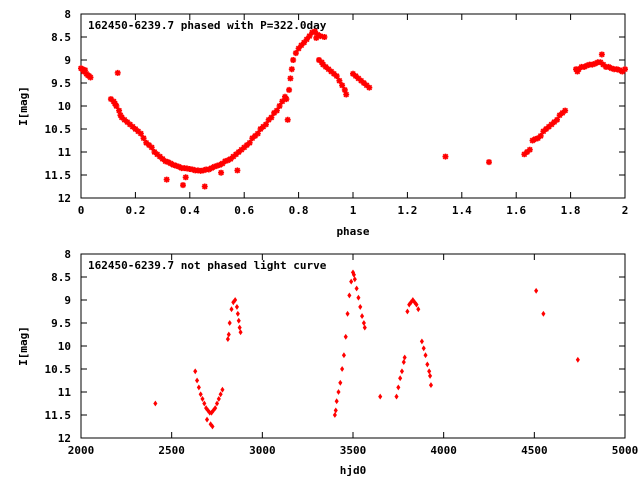 This screenshot has width=640, height=480. I want to click on chart-title: 162450-6239.7 not phased light curve, so click(207, 265).